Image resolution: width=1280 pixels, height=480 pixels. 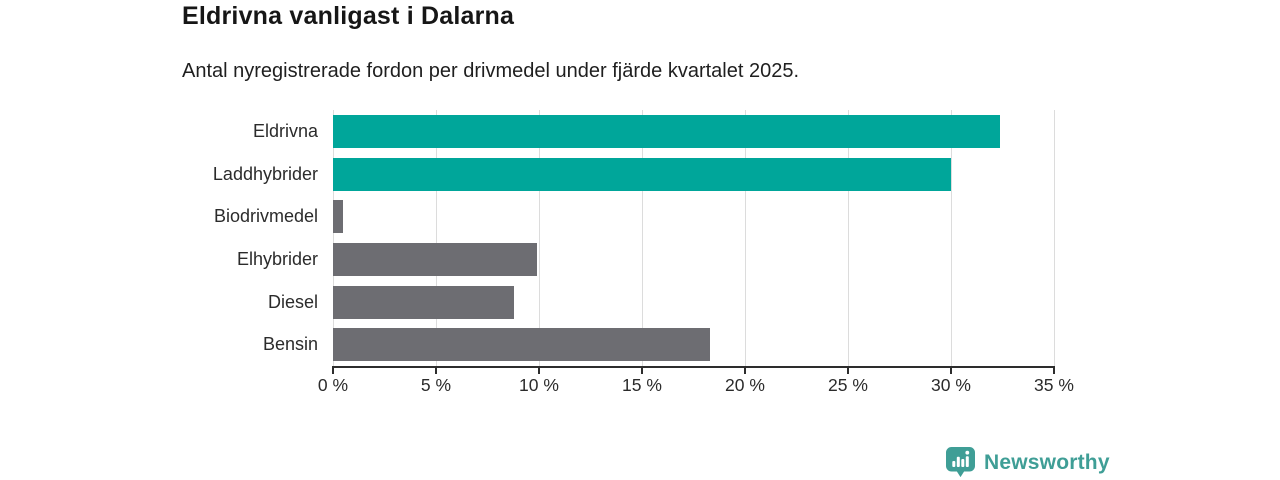 What do you see at coordinates (338, 217) in the screenshot?
I see `bar-biodrivmedel` at bounding box center [338, 217].